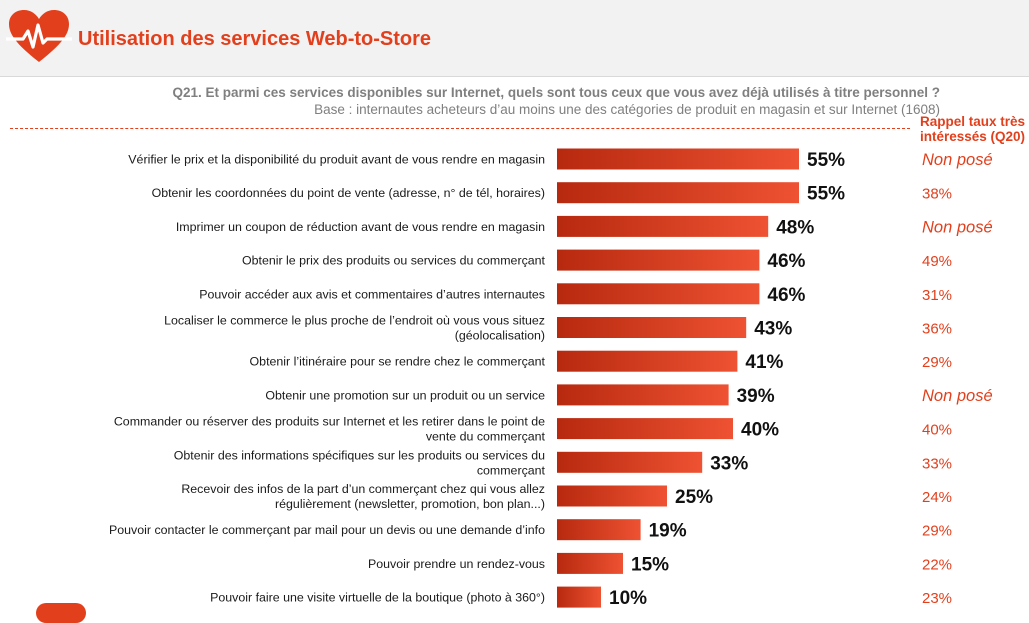 The image size is (1029, 623). I want to click on value-label: 48%, so click(795, 227).